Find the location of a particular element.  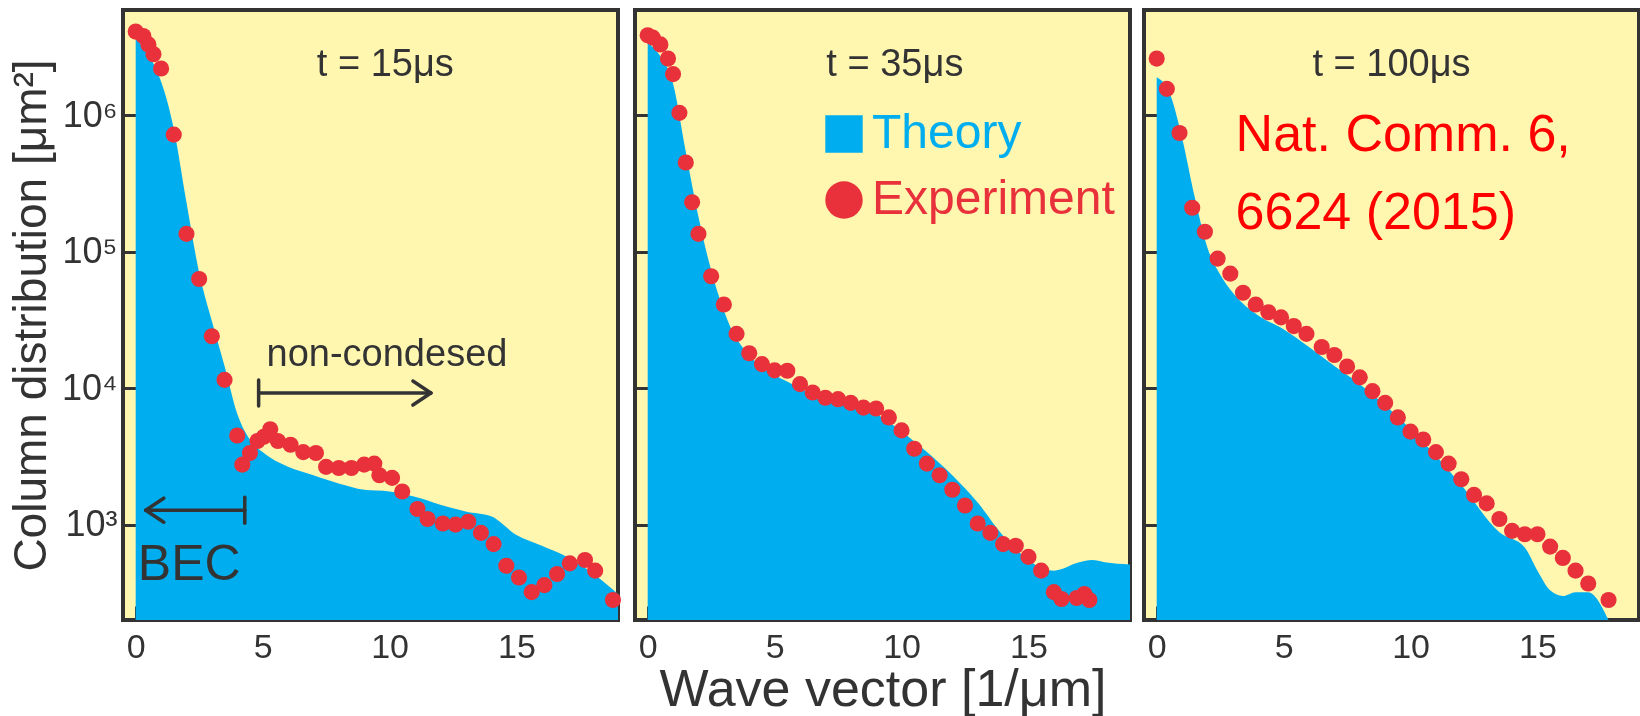

y-tick-label: 10⁴ is located at coordinates (89, 387).